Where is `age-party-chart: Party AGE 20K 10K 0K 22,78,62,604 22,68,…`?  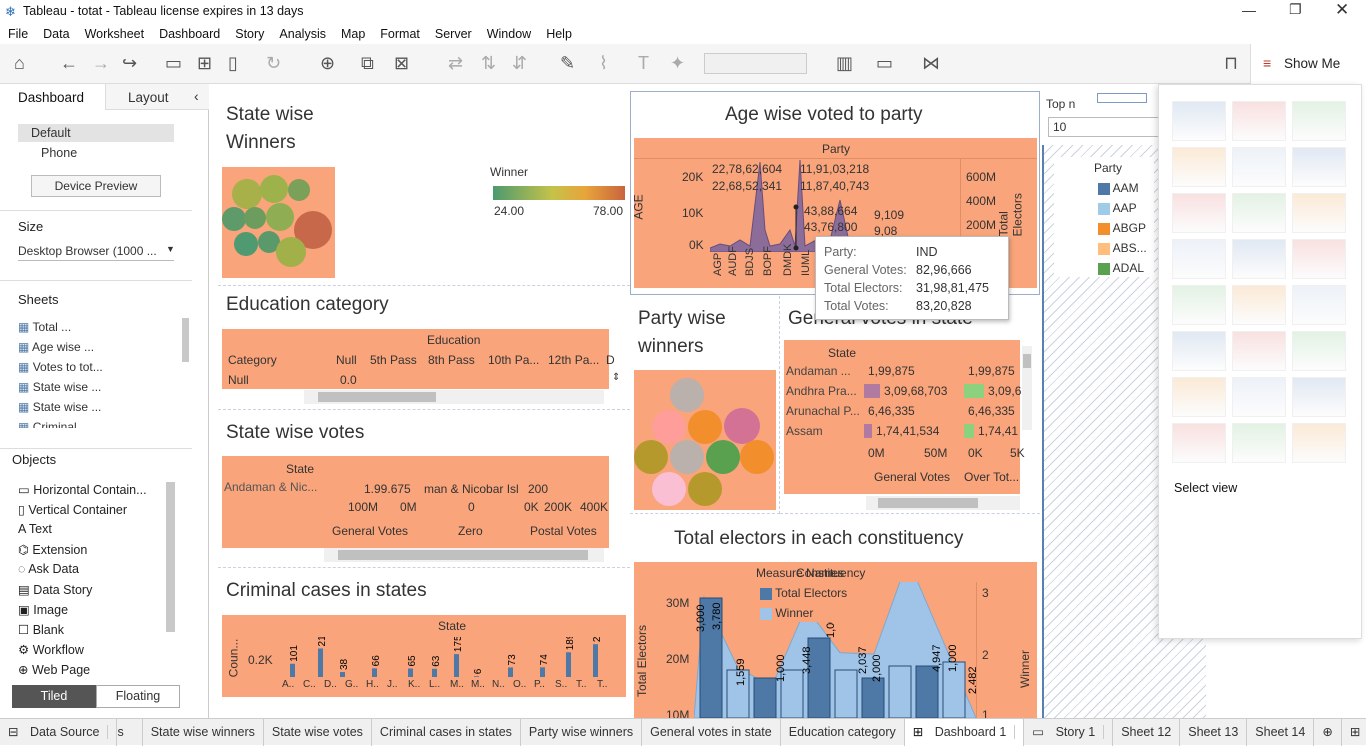
age-party-chart: Party AGE 20K 10K 0K 22,78,62,604 22,68,… is located at coordinates (834, 213).